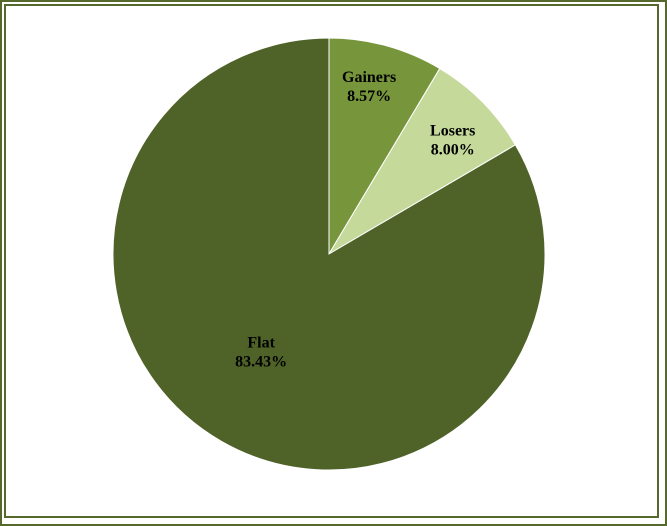 This screenshot has height=526, width=667. I want to click on pie-label-value: 8.57%, so click(369, 96).